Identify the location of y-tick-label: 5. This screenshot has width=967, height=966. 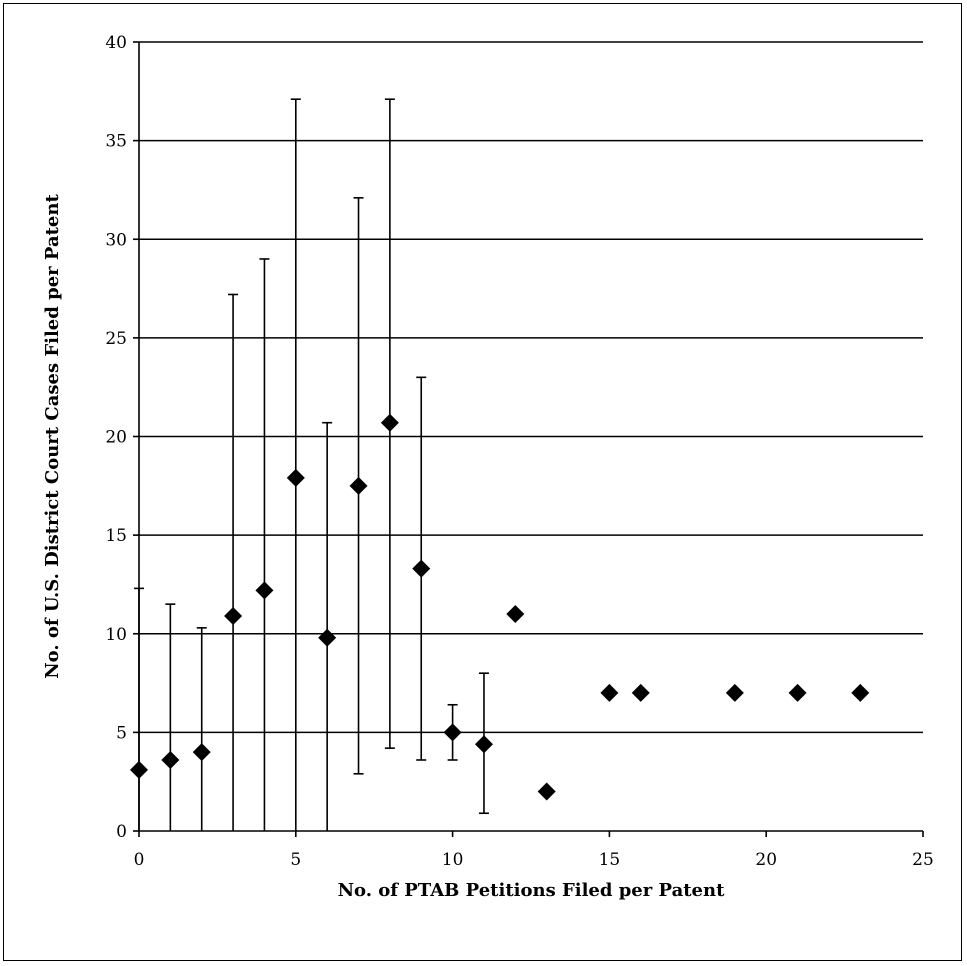
(121, 733).